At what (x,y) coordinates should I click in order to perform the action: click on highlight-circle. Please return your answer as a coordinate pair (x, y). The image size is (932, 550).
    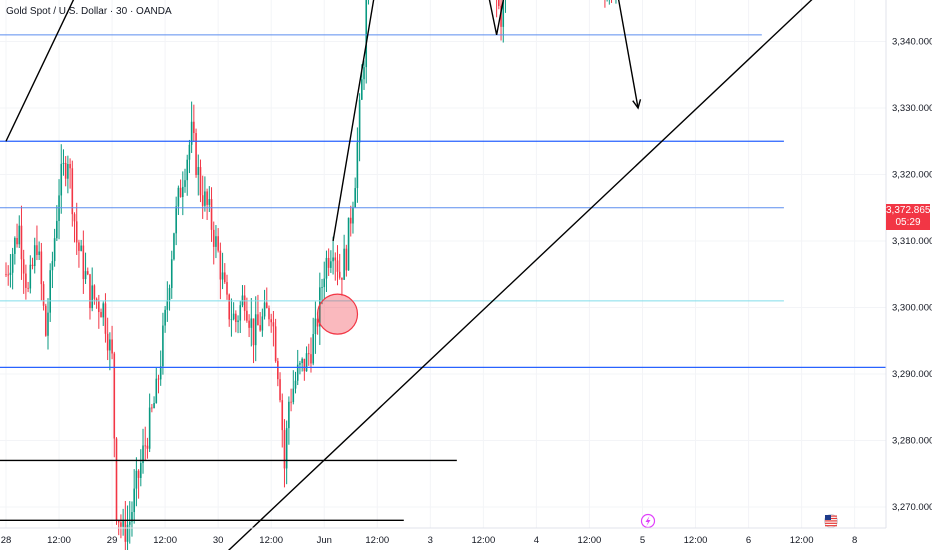
    Looking at the image, I should click on (337, 314).